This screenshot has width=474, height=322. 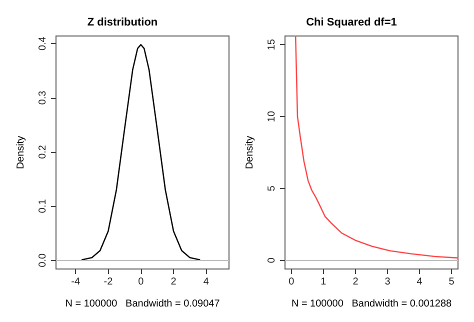 What do you see at coordinates (43, 206) in the screenshot?
I see `y-tick-label: 0.1` at bounding box center [43, 206].